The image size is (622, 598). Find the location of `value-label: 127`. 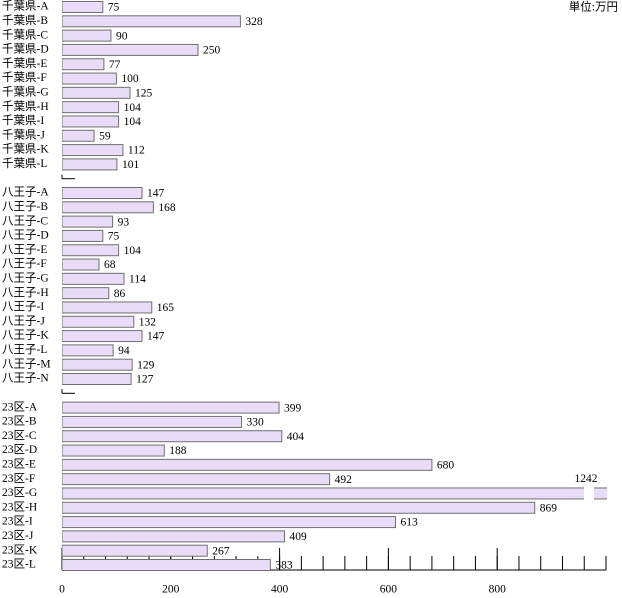

value-label: 127 is located at coordinates (145, 380).